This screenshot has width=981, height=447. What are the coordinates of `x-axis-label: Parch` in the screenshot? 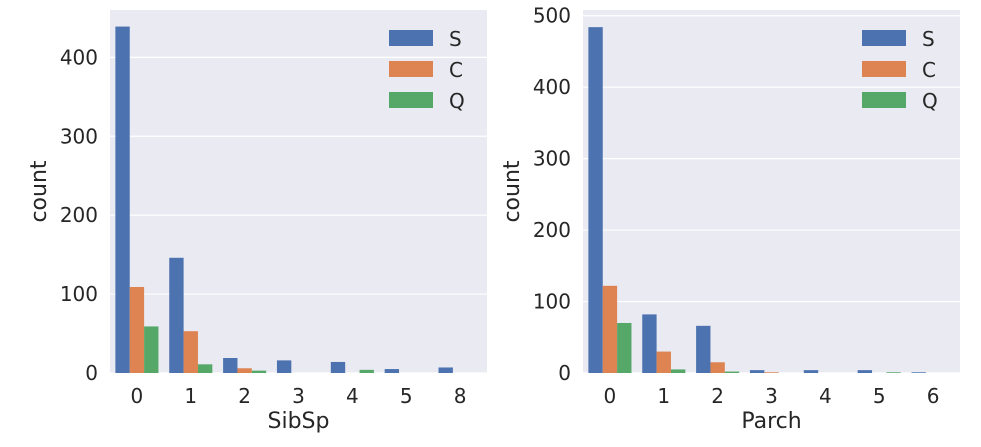 It's located at (771, 421).